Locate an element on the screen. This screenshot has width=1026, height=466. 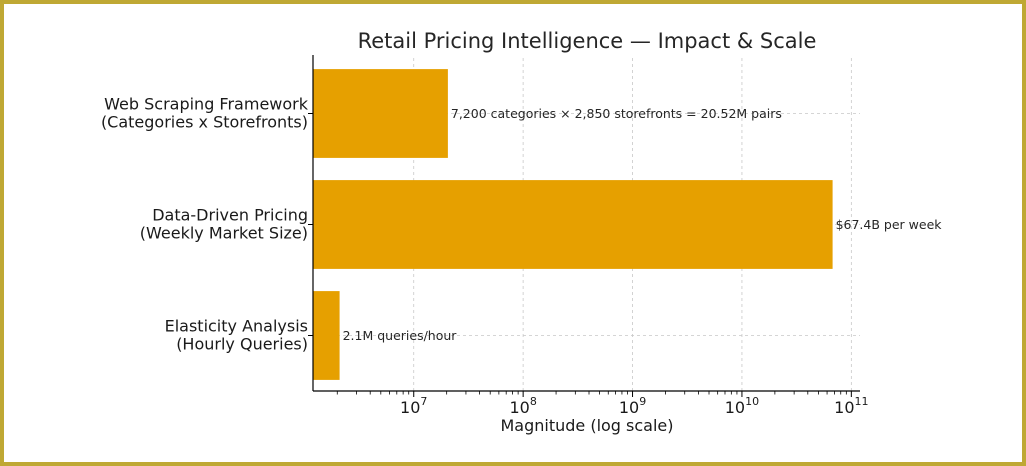
x-tick-label-3: 10¹⁰ is located at coordinates (742, 406).